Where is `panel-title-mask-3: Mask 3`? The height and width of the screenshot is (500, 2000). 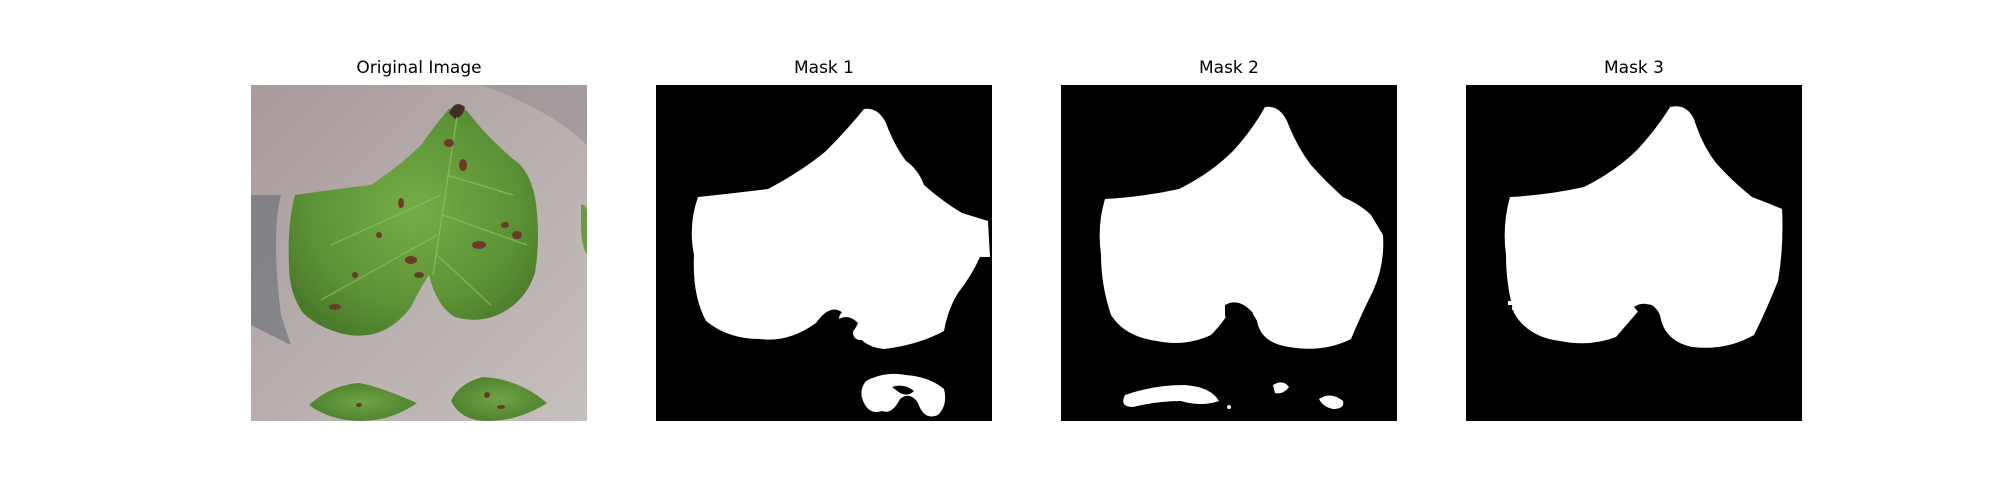 panel-title-mask-3: Mask 3 is located at coordinates (1633, 68).